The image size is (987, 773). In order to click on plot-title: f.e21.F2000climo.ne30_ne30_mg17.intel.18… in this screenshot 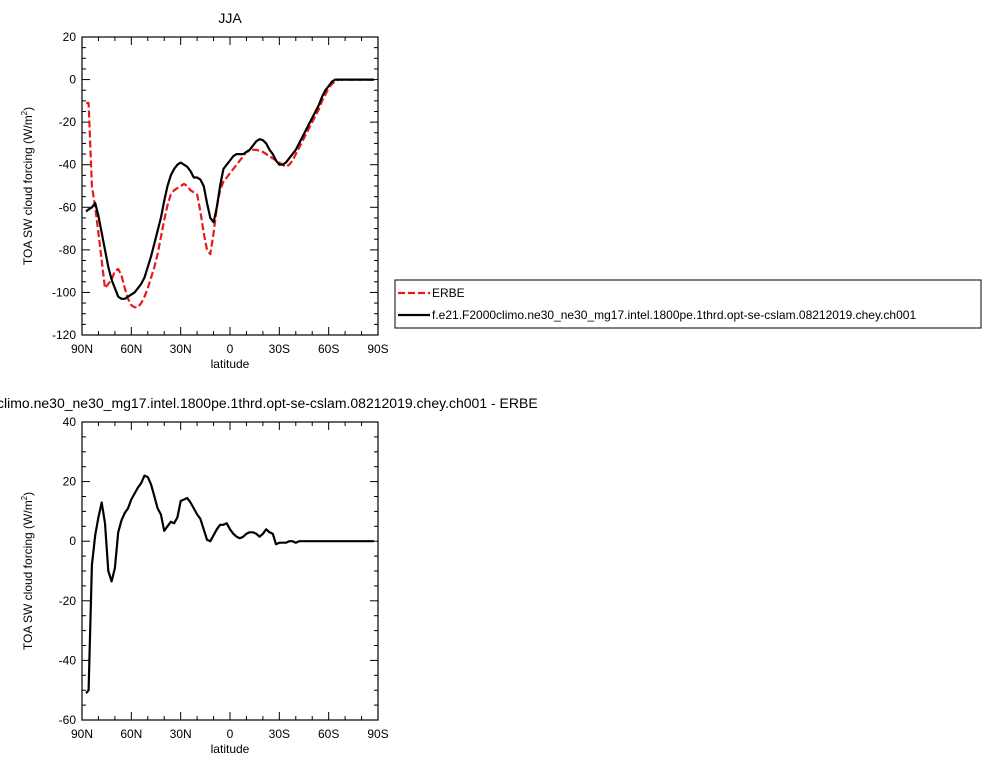, I will do `click(269, 403)`.